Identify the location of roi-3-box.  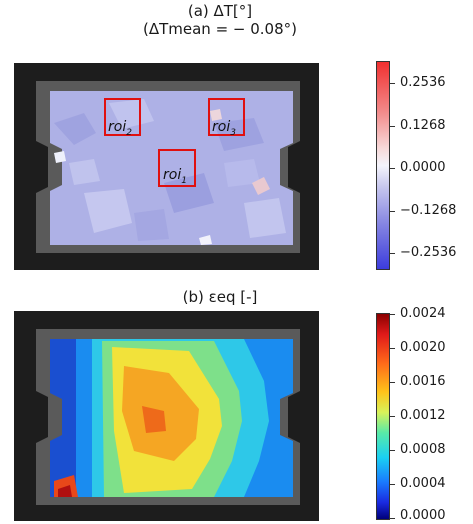
(226, 117).